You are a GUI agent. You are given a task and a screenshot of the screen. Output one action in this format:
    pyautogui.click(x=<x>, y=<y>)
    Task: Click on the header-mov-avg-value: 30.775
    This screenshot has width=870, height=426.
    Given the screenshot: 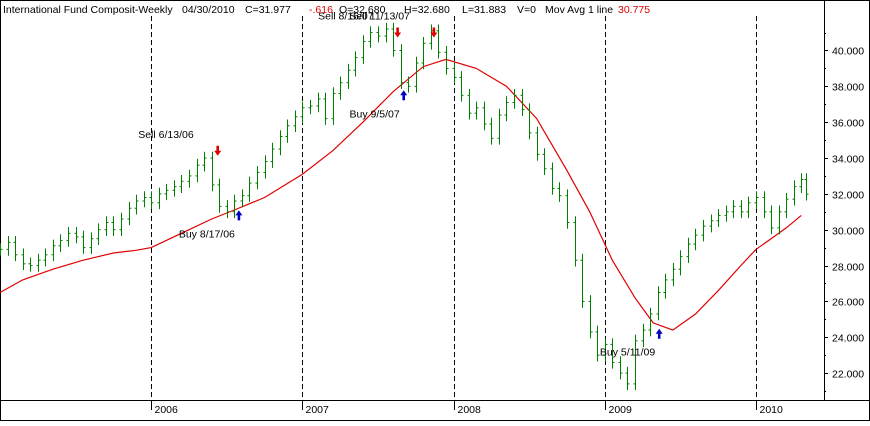 What is the action you would take?
    pyautogui.click(x=634, y=10)
    